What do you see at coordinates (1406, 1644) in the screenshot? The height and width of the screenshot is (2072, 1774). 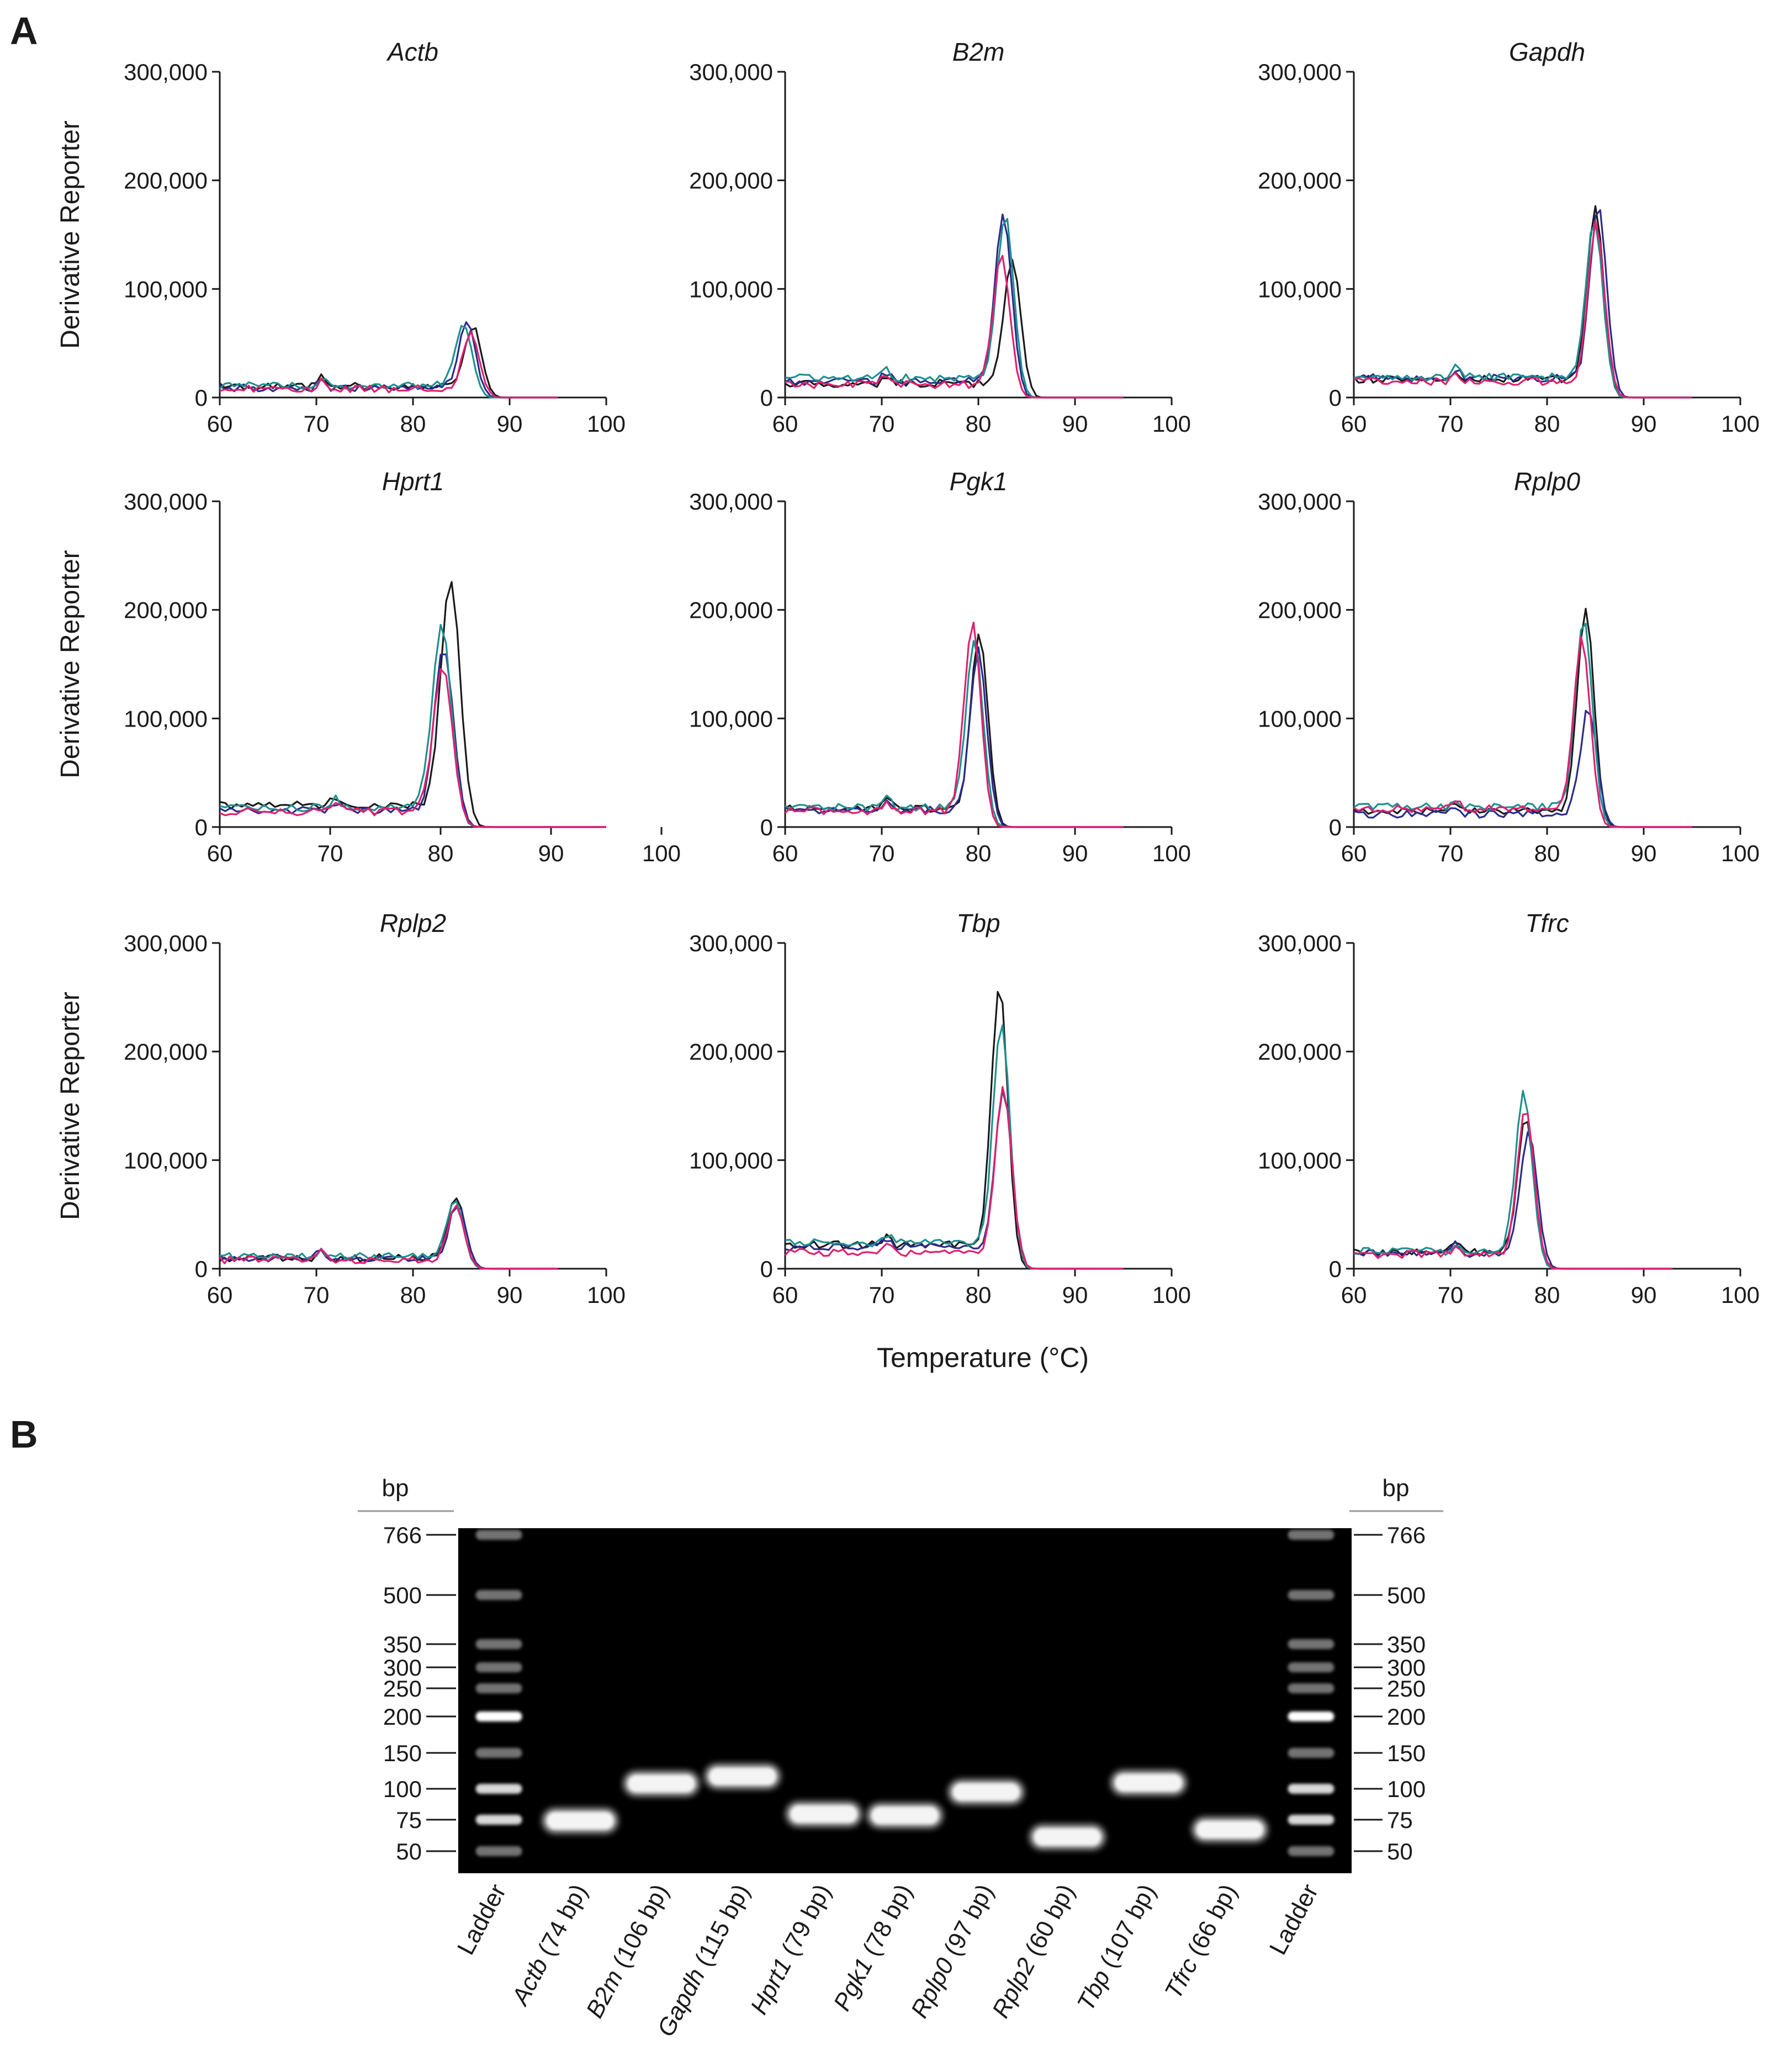 I see `marker-label-right: 350` at bounding box center [1406, 1644].